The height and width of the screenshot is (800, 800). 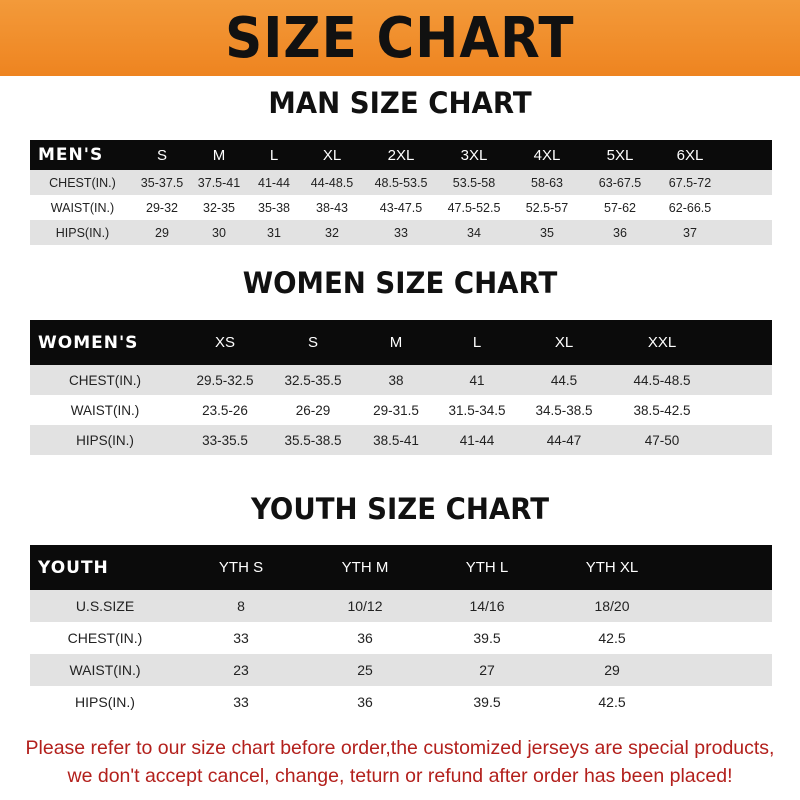 What do you see at coordinates (225, 440) in the screenshot?
I see `size-value: 33-35.5` at bounding box center [225, 440].